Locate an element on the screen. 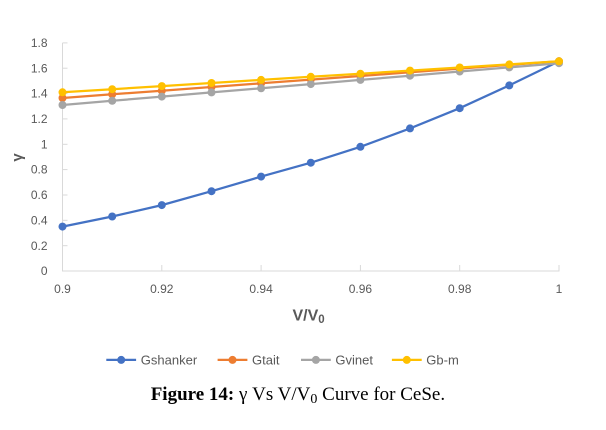 This screenshot has height=430, width=606. svg-text: 0.2 is located at coordinates (39, 246).